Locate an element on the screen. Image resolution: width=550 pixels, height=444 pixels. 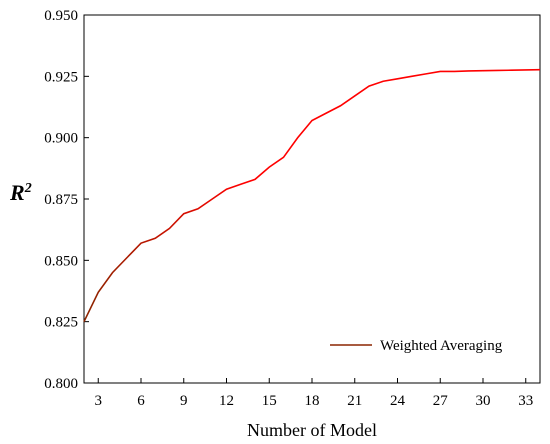
y-axis: 0.800 0.825 0.850 0.875 0.900 0.925 0.950 is located at coordinates (66, 200).